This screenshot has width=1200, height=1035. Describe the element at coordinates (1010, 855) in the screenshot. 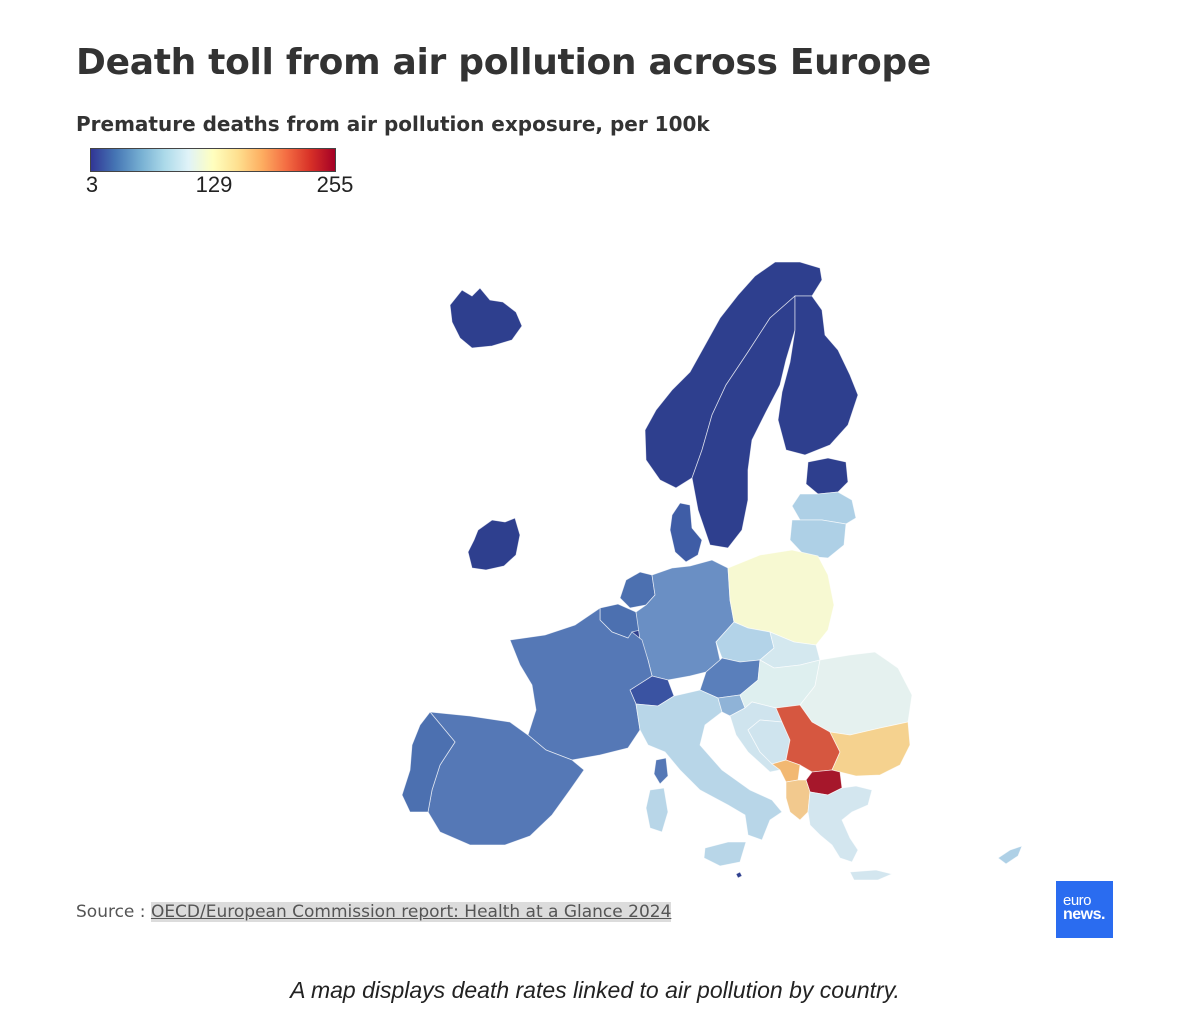

I see `country-cyprus` at that location.